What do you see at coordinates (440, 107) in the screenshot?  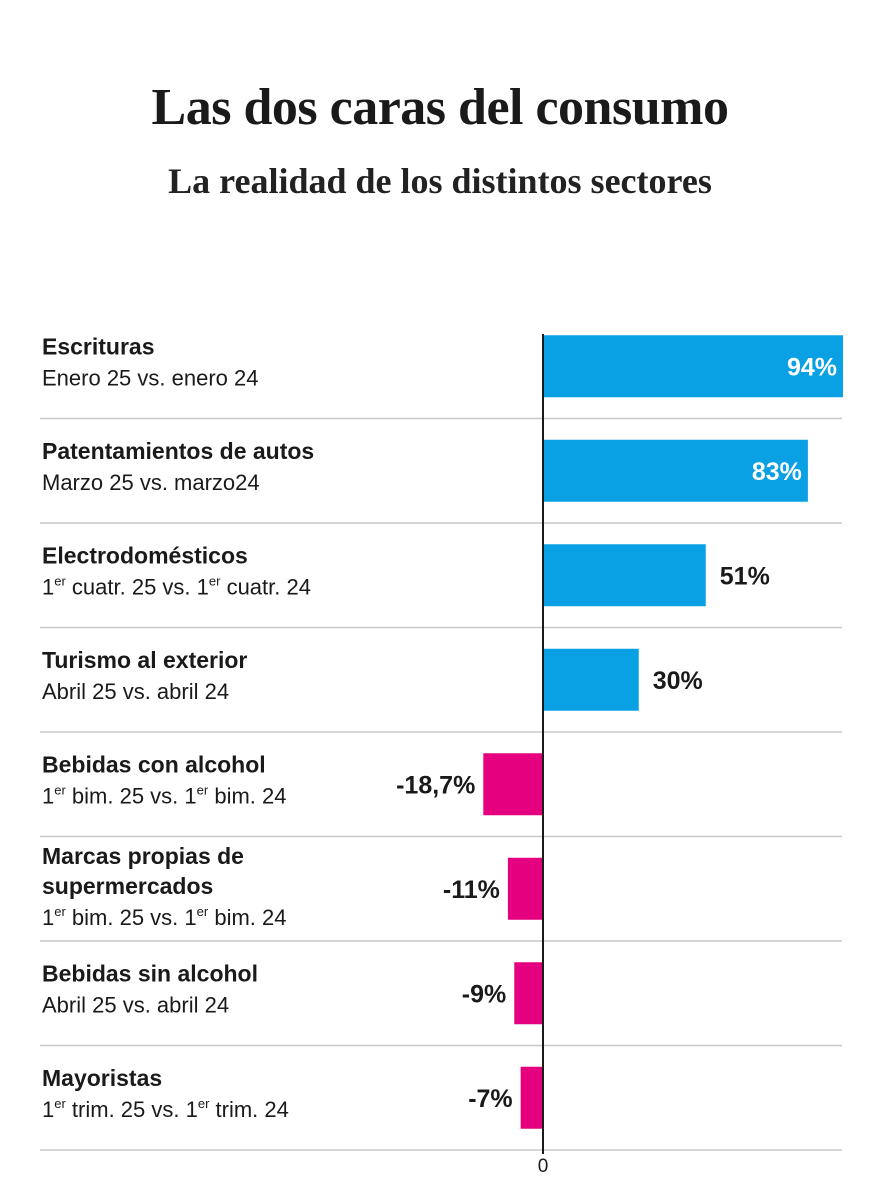 I see `chart-title: Las dos caras del consumo` at bounding box center [440, 107].